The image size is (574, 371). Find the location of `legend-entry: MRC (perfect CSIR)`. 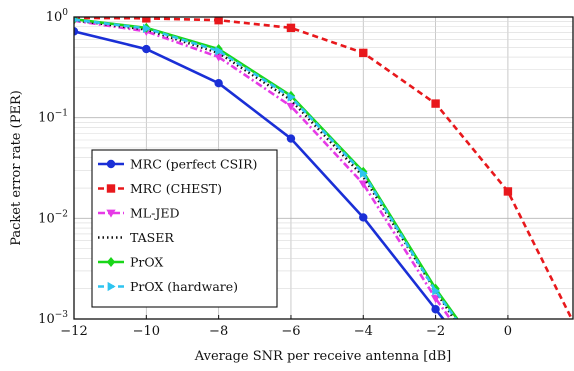

legend-entry: MRC (perfect CSIR) is located at coordinates (177, 164).